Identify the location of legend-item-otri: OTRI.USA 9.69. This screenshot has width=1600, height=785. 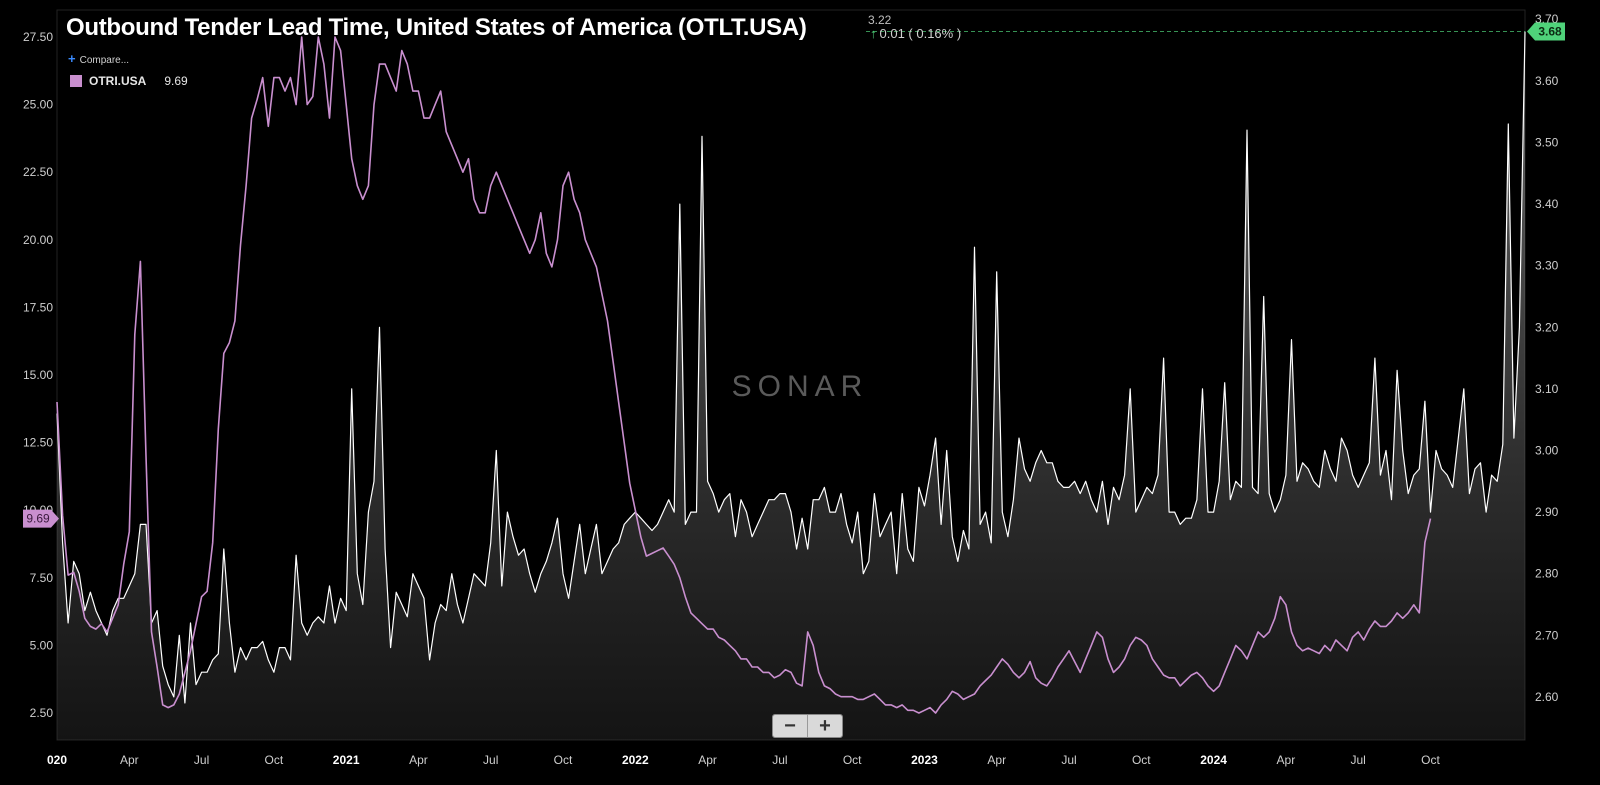
(129, 81).